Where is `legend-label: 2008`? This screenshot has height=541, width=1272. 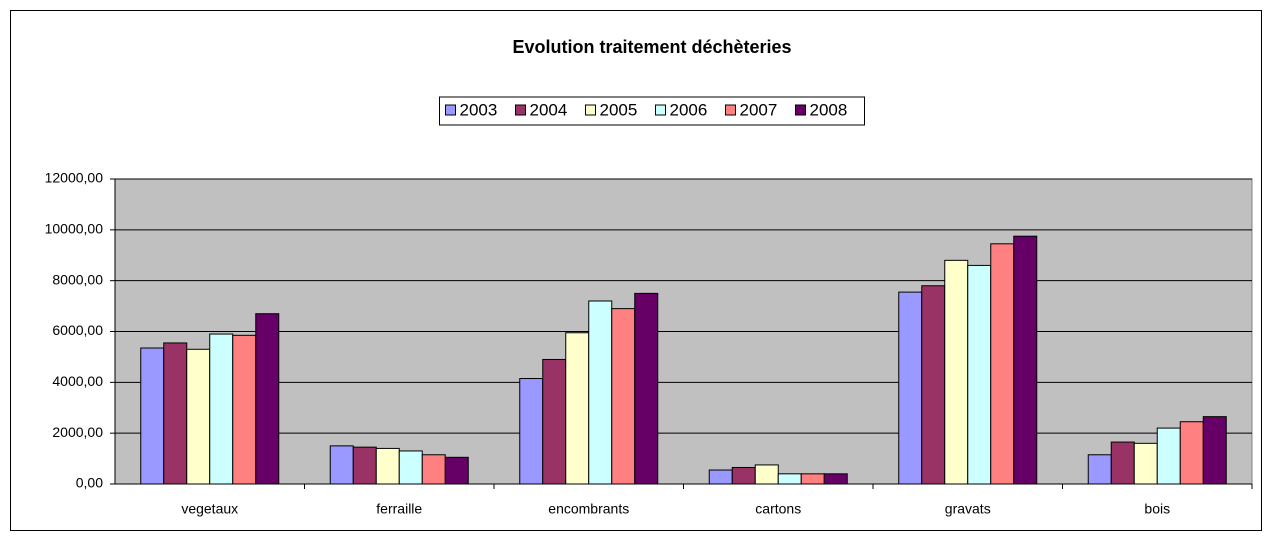 legend-label: 2008 is located at coordinates (829, 109).